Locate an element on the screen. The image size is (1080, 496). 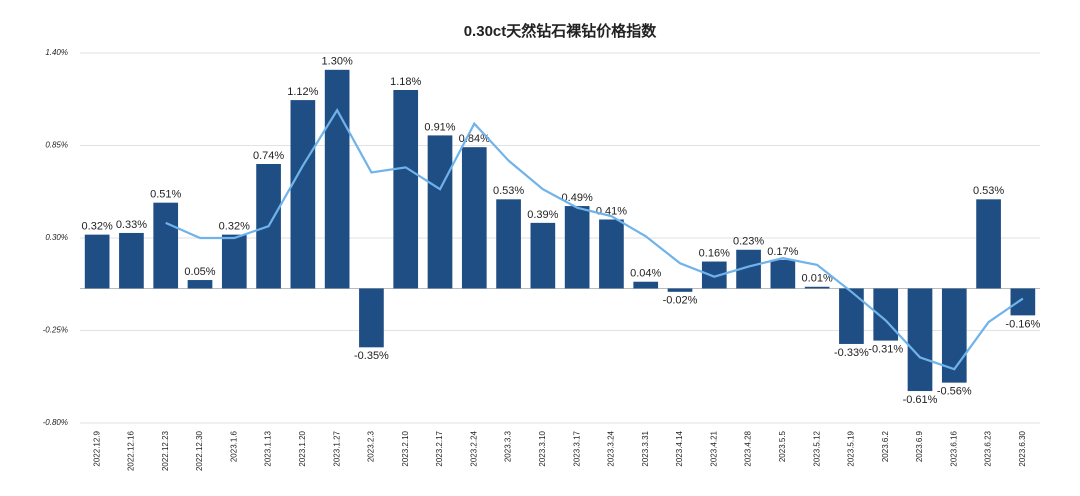
x-tick-label: 2023.6.2 is located at coordinates (885, 446).